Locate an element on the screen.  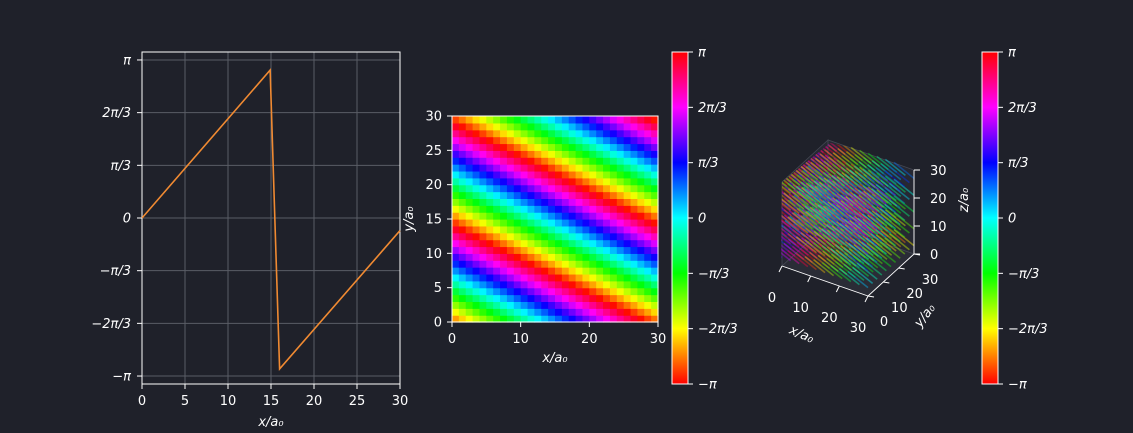
colorbar-1: −π−2π/3−π/30π/32π/3π is located at coordinates (704, 219).